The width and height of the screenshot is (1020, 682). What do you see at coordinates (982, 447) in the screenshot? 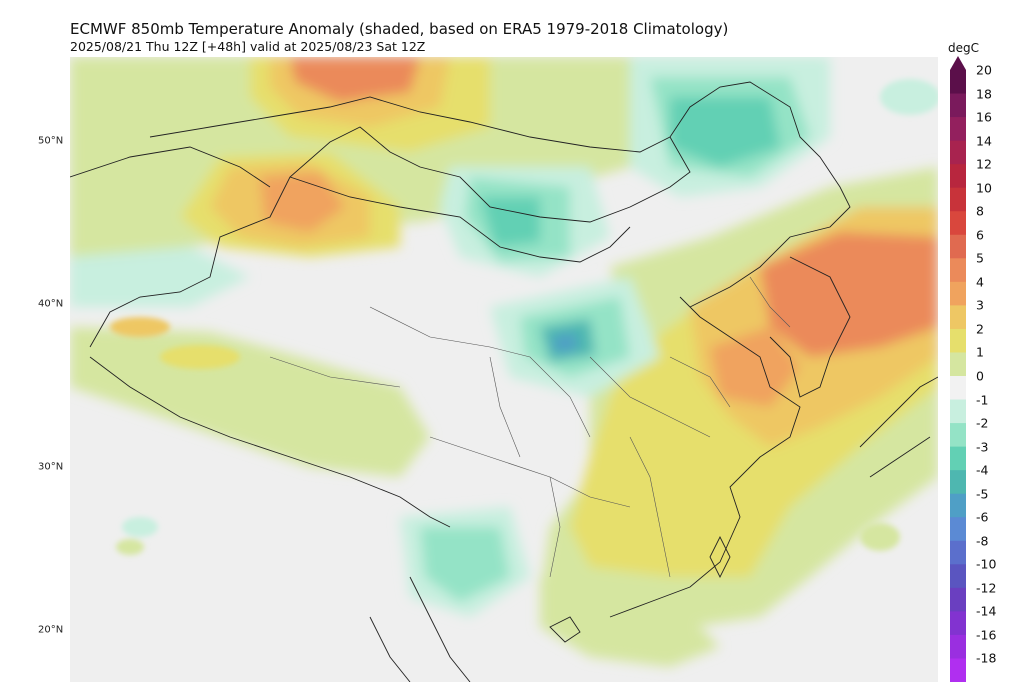
I see `colorbar-tick-label: -3` at bounding box center [982, 447].